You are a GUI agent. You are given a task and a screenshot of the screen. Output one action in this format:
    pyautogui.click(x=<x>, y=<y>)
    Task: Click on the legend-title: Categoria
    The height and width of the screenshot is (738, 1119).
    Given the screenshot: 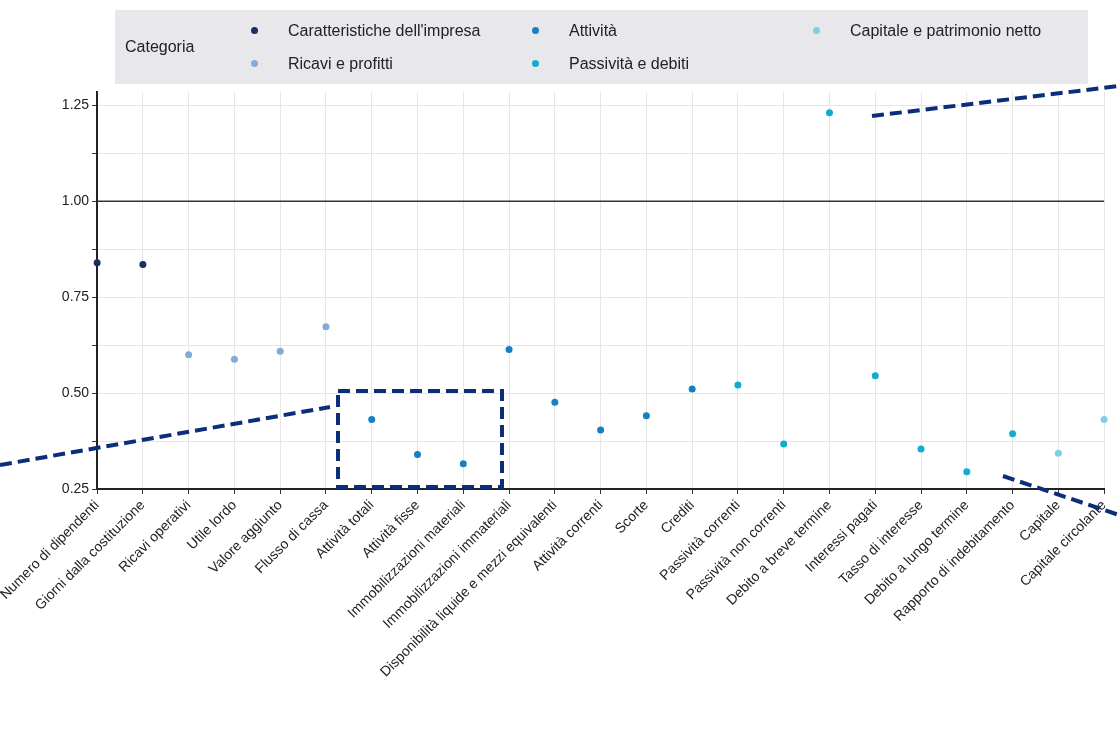 What is the action you would take?
    pyautogui.click(x=160, y=47)
    